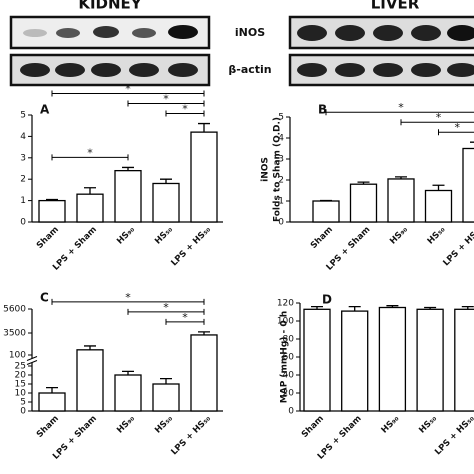  What do you see at coordinates (14, 310) in the screenshot?
I see `y-tick-label: 5600` at bounding box center [14, 310].